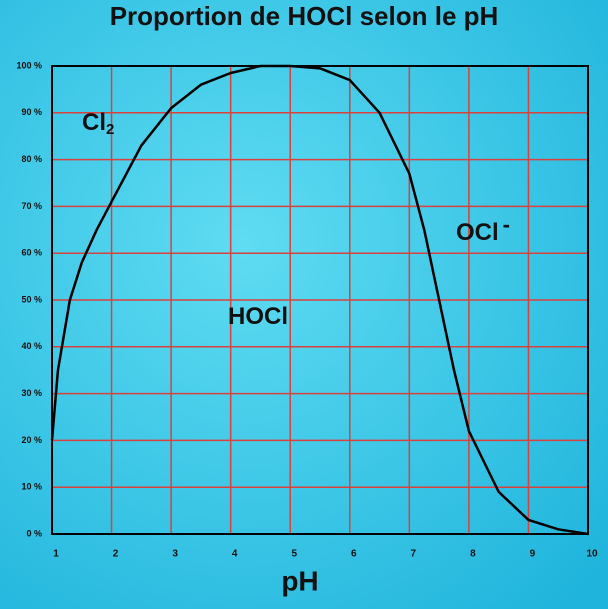  I want to click on y-tick-label: 10 %, so click(31, 487).